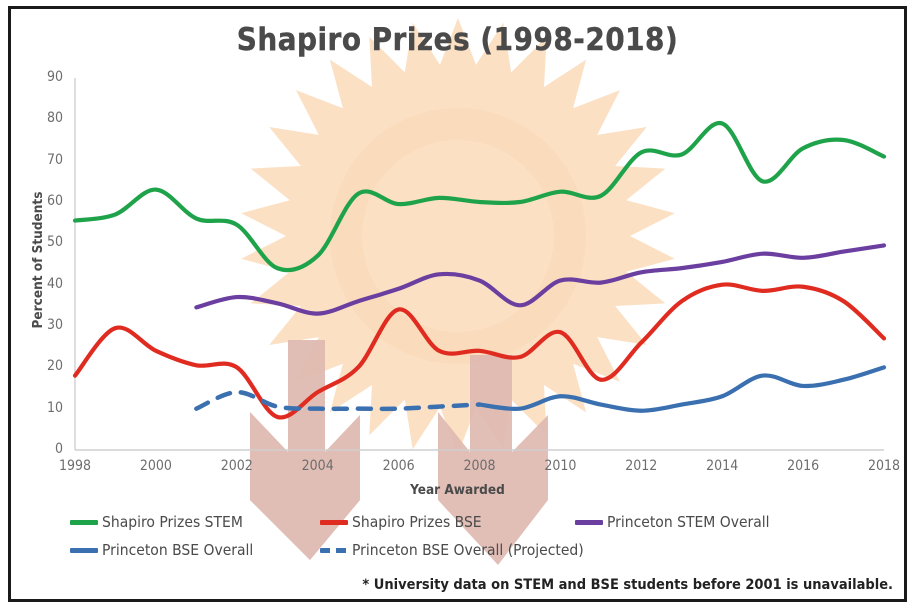 The width and height of the screenshot is (915, 613). What do you see at coordinates (884, 466) in the screenshot?
I see `x-tick-2018: 2018` at bounding box center [884, 466].